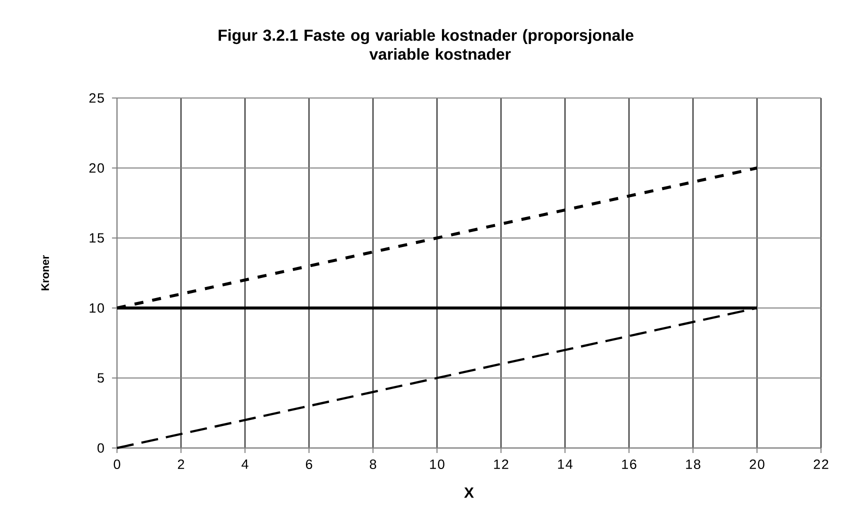 This screenshot has width=853, height=518. What do you see at coordinates (245, 464) in the screenshot?
I see `x-tick-label: 4` at bounding box center [245, 464].